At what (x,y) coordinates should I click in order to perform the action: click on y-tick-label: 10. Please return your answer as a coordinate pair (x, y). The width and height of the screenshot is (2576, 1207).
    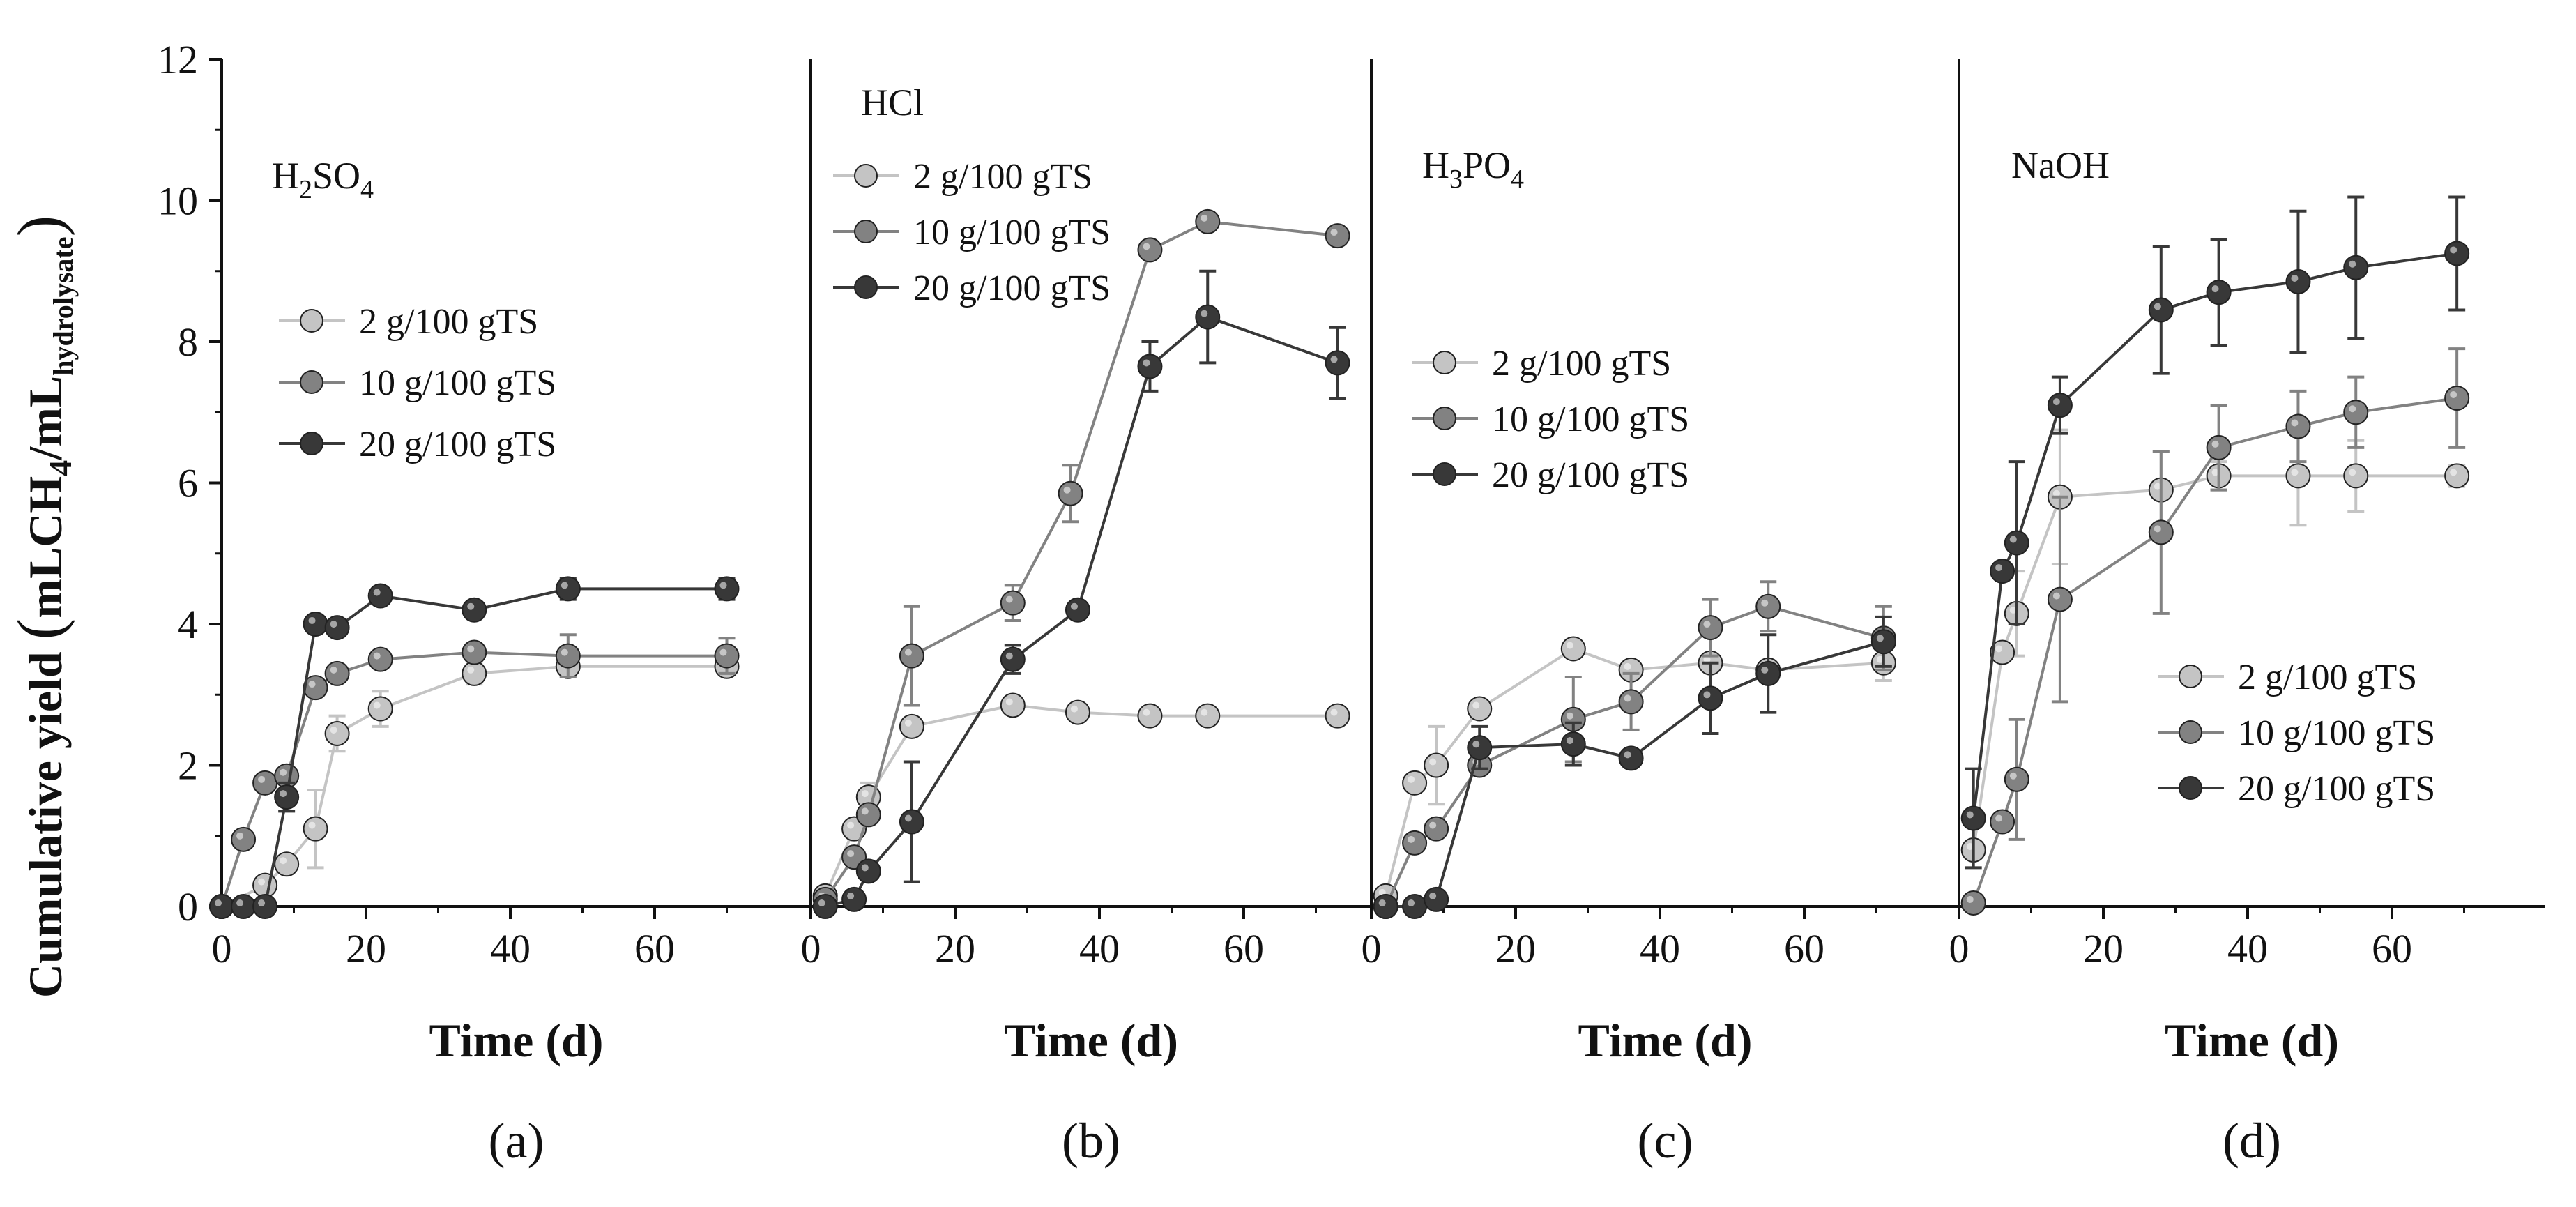
    Looking at the image, I should click on (178, 201).